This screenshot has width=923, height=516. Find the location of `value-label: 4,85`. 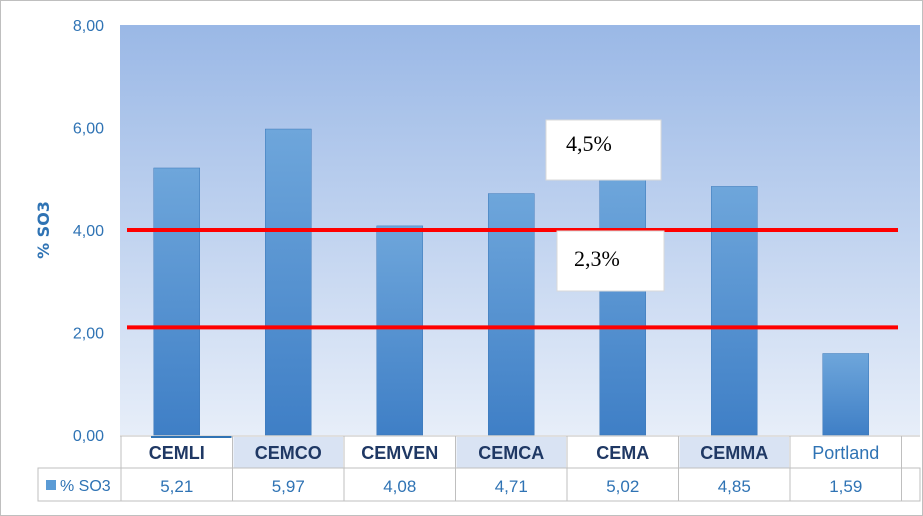

value-label: 4,85 is located at coordinates (734, 486).